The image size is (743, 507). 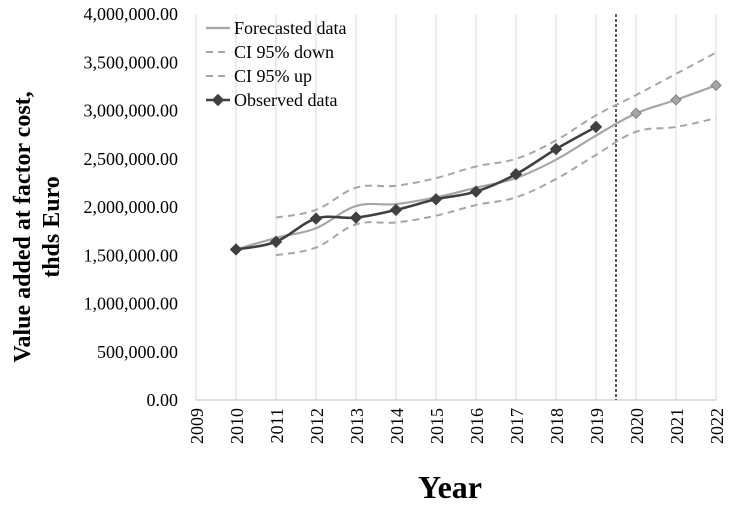 I want to click on legend-label: CI 95% up, so click(x=273, y=76).